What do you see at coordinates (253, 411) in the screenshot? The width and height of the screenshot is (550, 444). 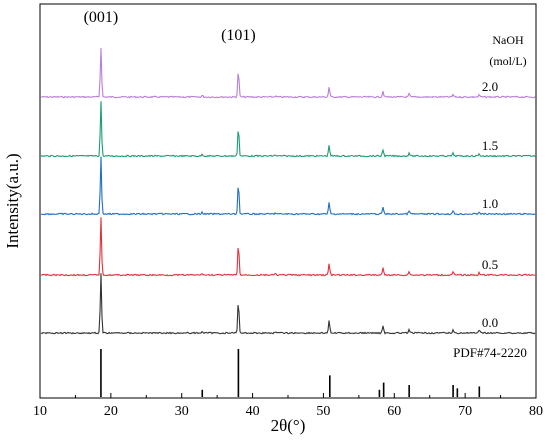 I see `x-tick-label: 40` at bounding box center [253, 411].